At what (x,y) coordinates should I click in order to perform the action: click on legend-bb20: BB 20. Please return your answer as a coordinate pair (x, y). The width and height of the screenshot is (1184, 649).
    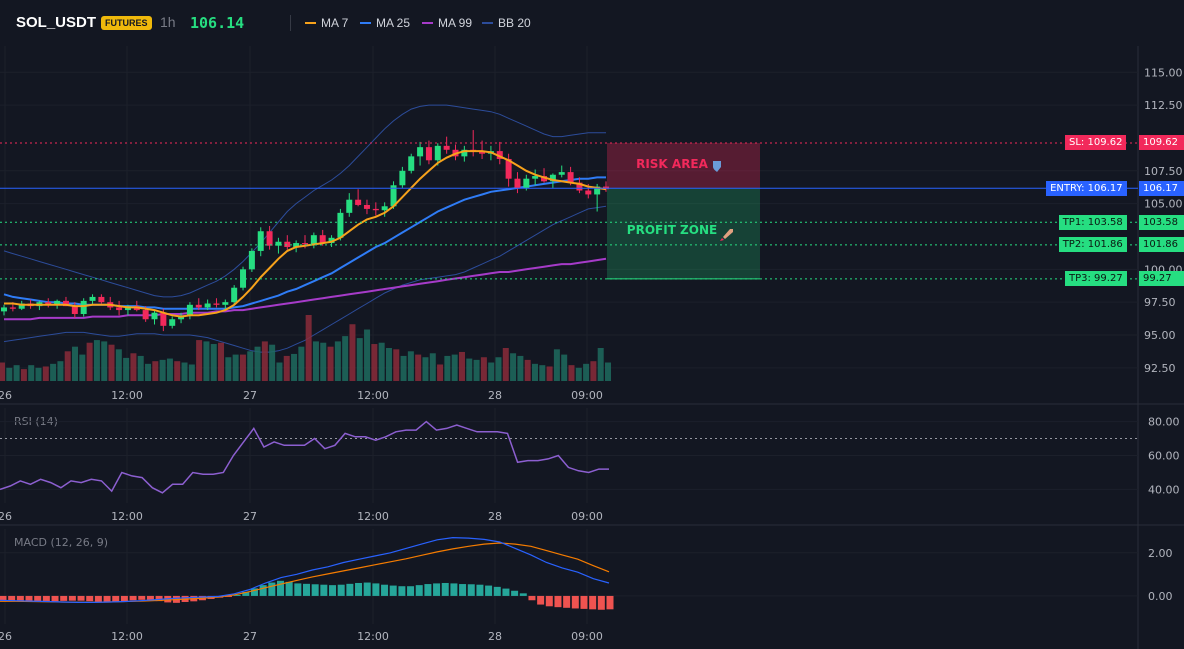
    Looking at the image, I should click on (506, 23).